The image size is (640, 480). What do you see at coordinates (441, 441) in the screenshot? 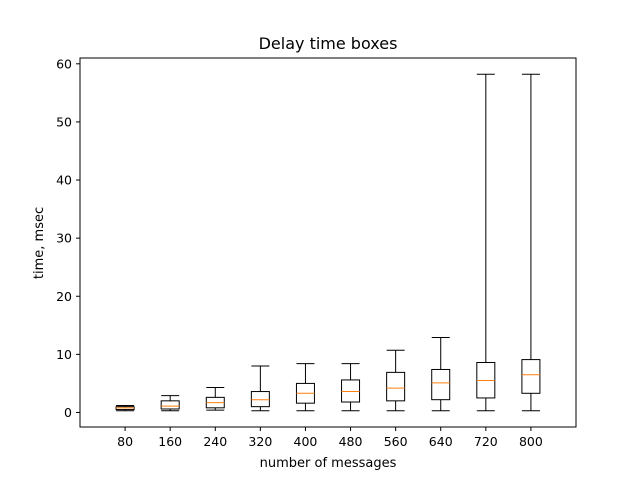
I see `x-tick-label: 640` at bounding box center [441, 441].